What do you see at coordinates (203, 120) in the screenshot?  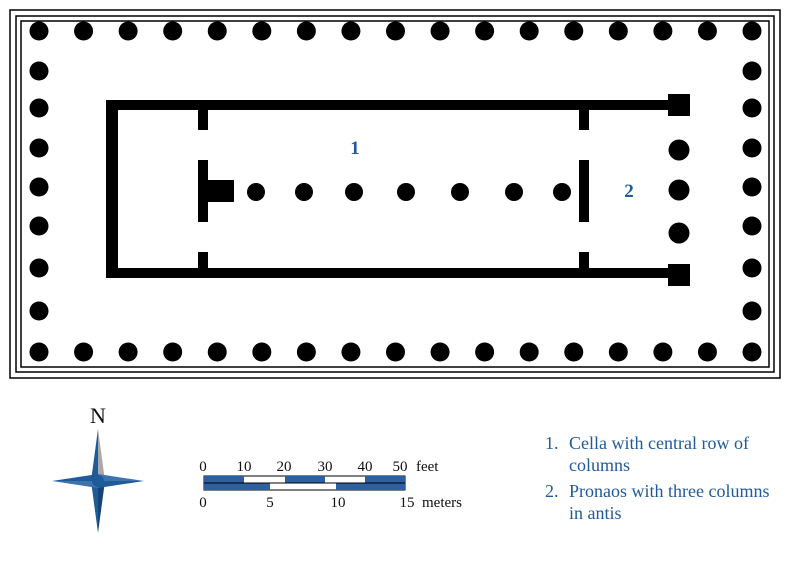 I see `west-cross-wall-north` at bounding box center [203, 120].